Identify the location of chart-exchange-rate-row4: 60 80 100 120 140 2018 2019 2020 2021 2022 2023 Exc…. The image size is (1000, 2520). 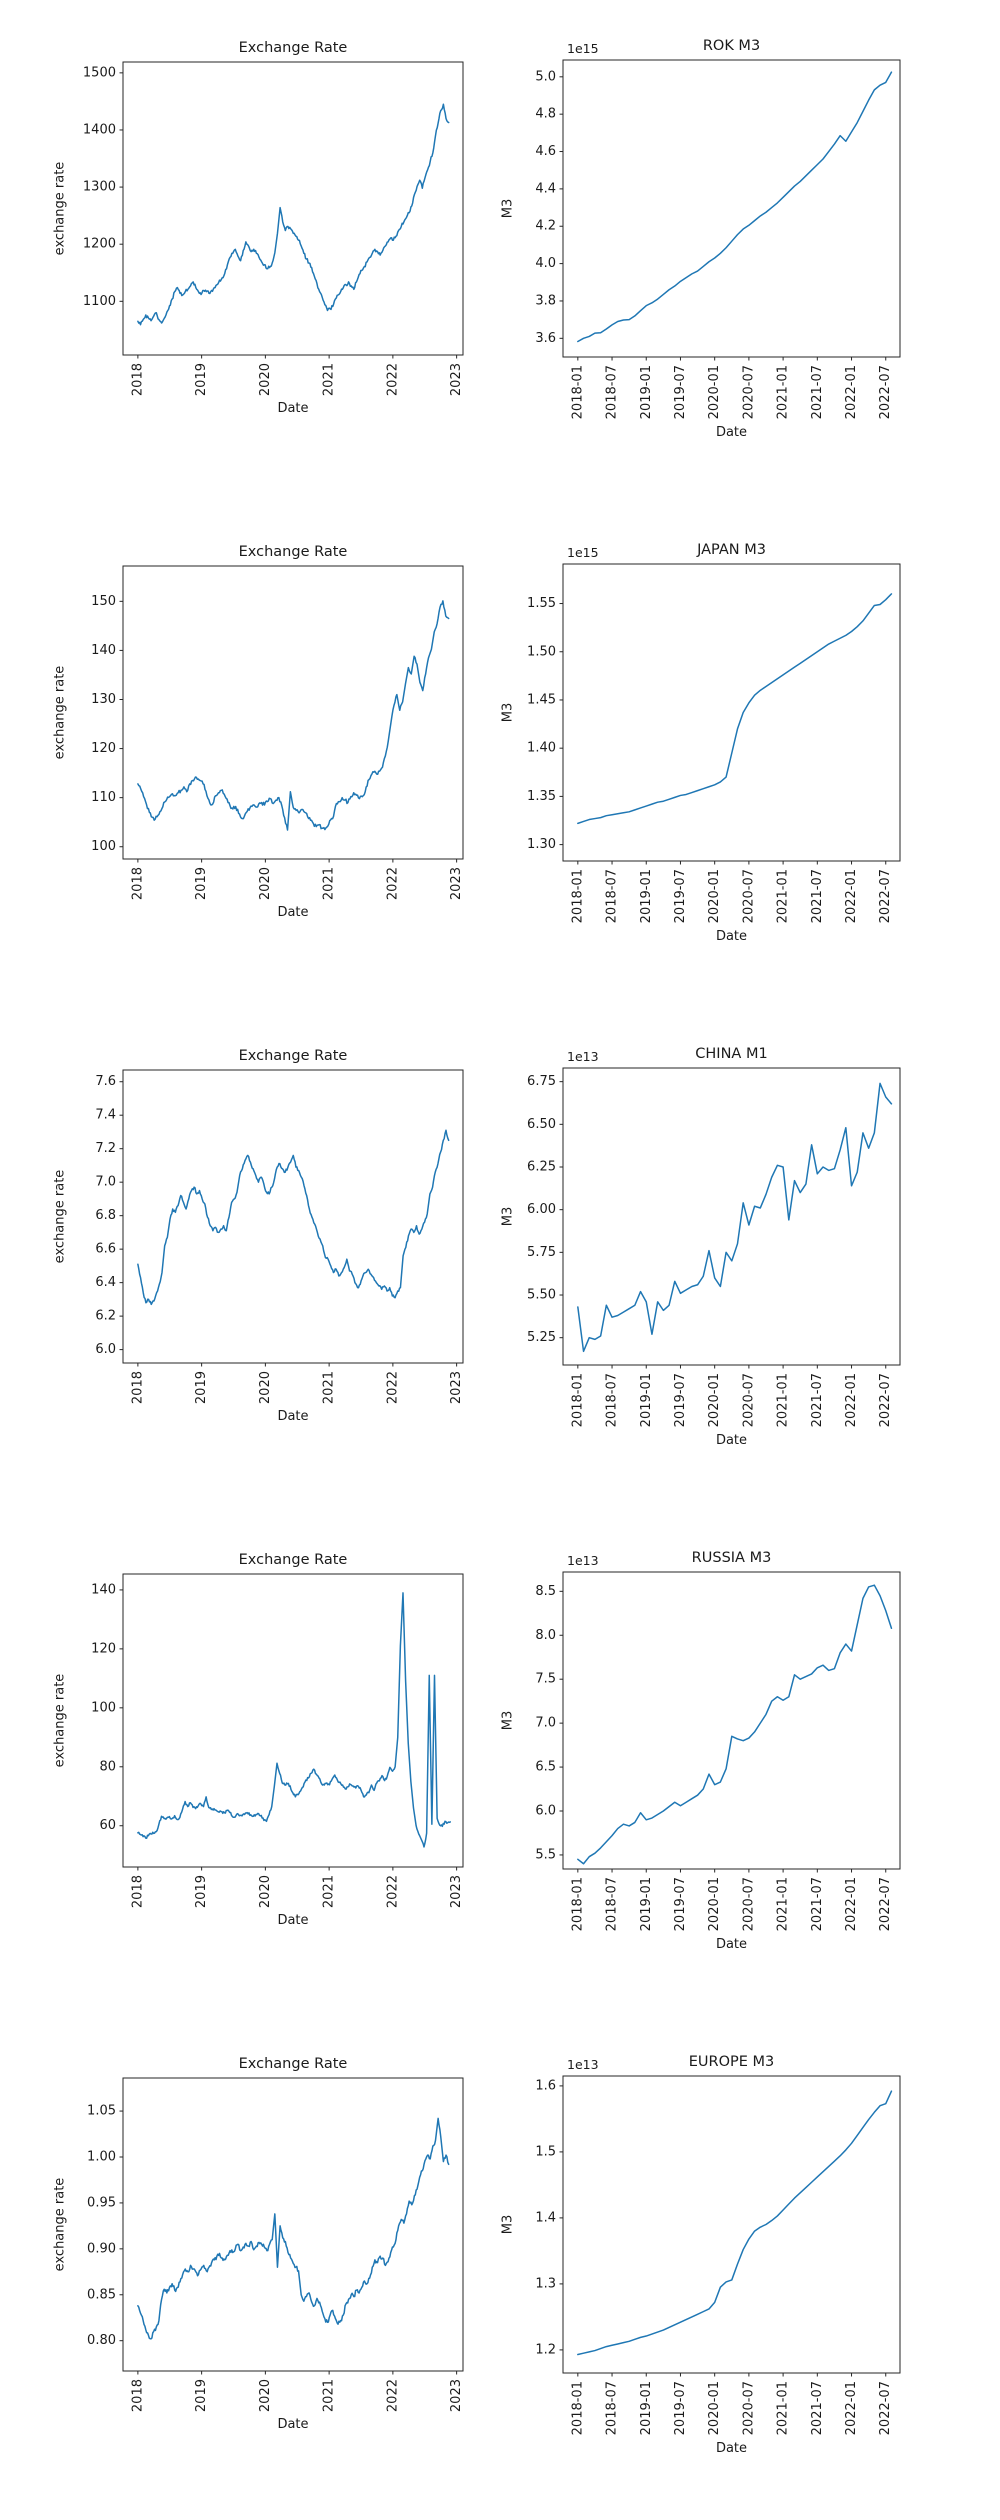
(259, 1740).